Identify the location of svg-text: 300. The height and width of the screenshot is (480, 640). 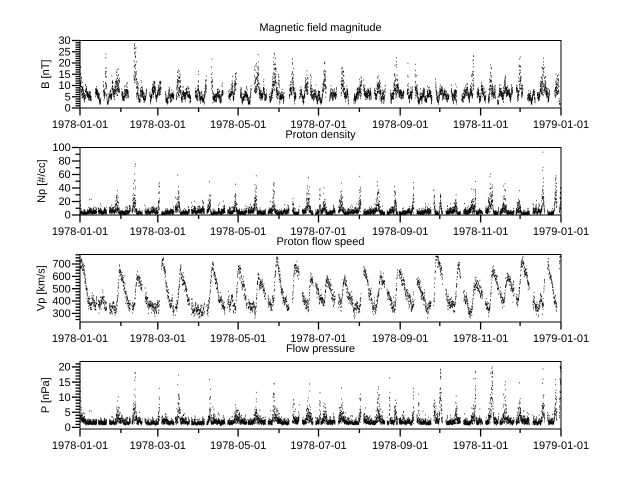
(61, 314).